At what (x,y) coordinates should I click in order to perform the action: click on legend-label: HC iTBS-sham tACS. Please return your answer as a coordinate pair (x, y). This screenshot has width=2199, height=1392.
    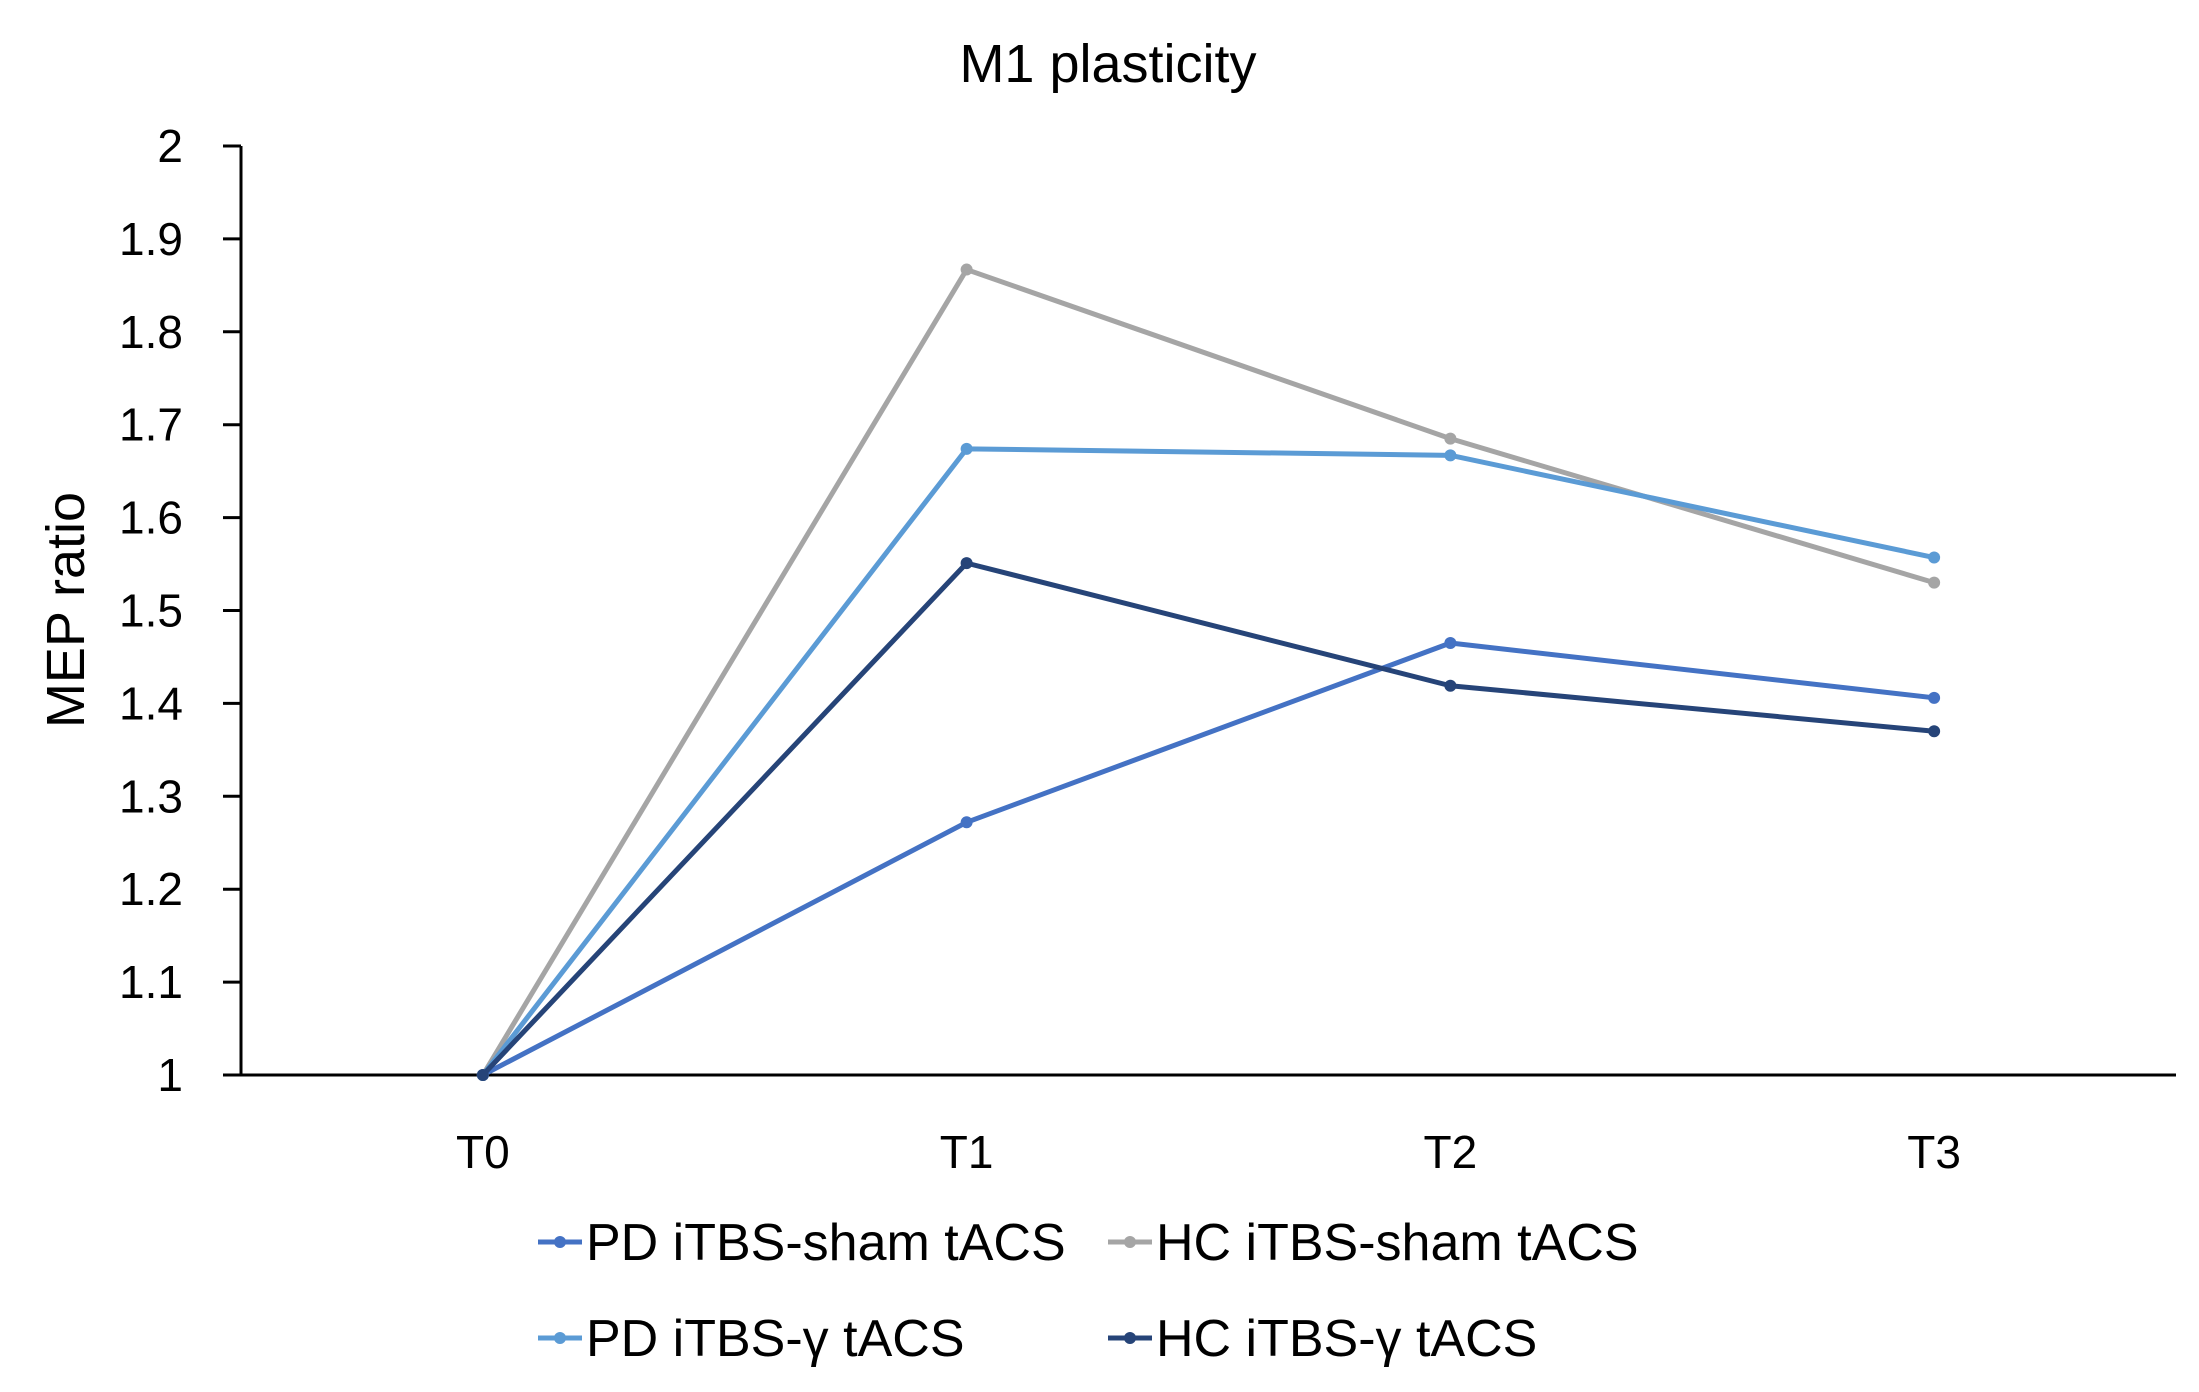
    Looking at the image, I should click on (1397, 1243).